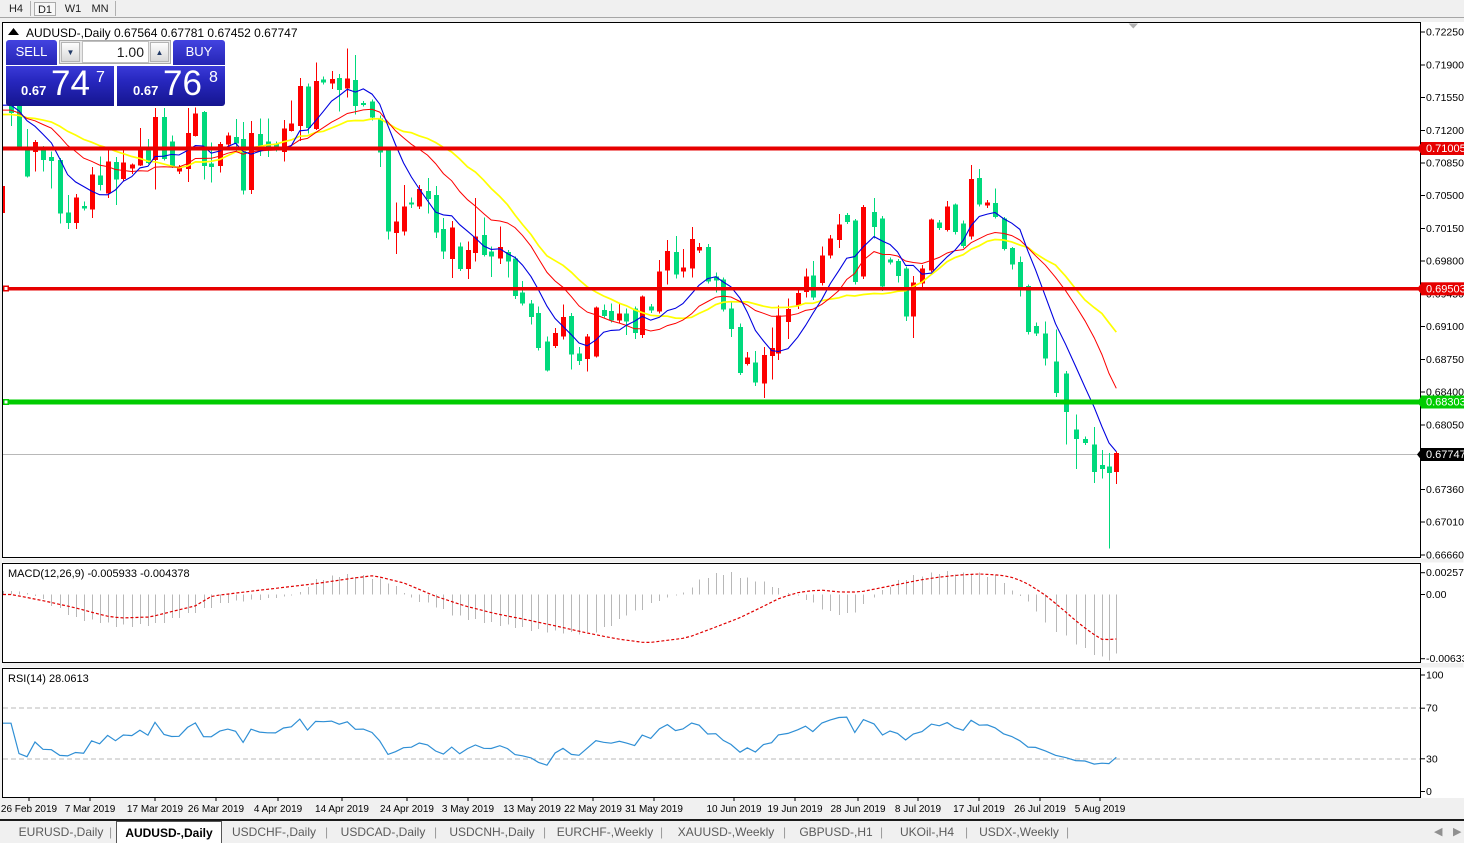  What do you see at coordinates (1445, 523) in the screenshot?
I see `svg-text: 0.67010` at bounding box center [1445, 523].